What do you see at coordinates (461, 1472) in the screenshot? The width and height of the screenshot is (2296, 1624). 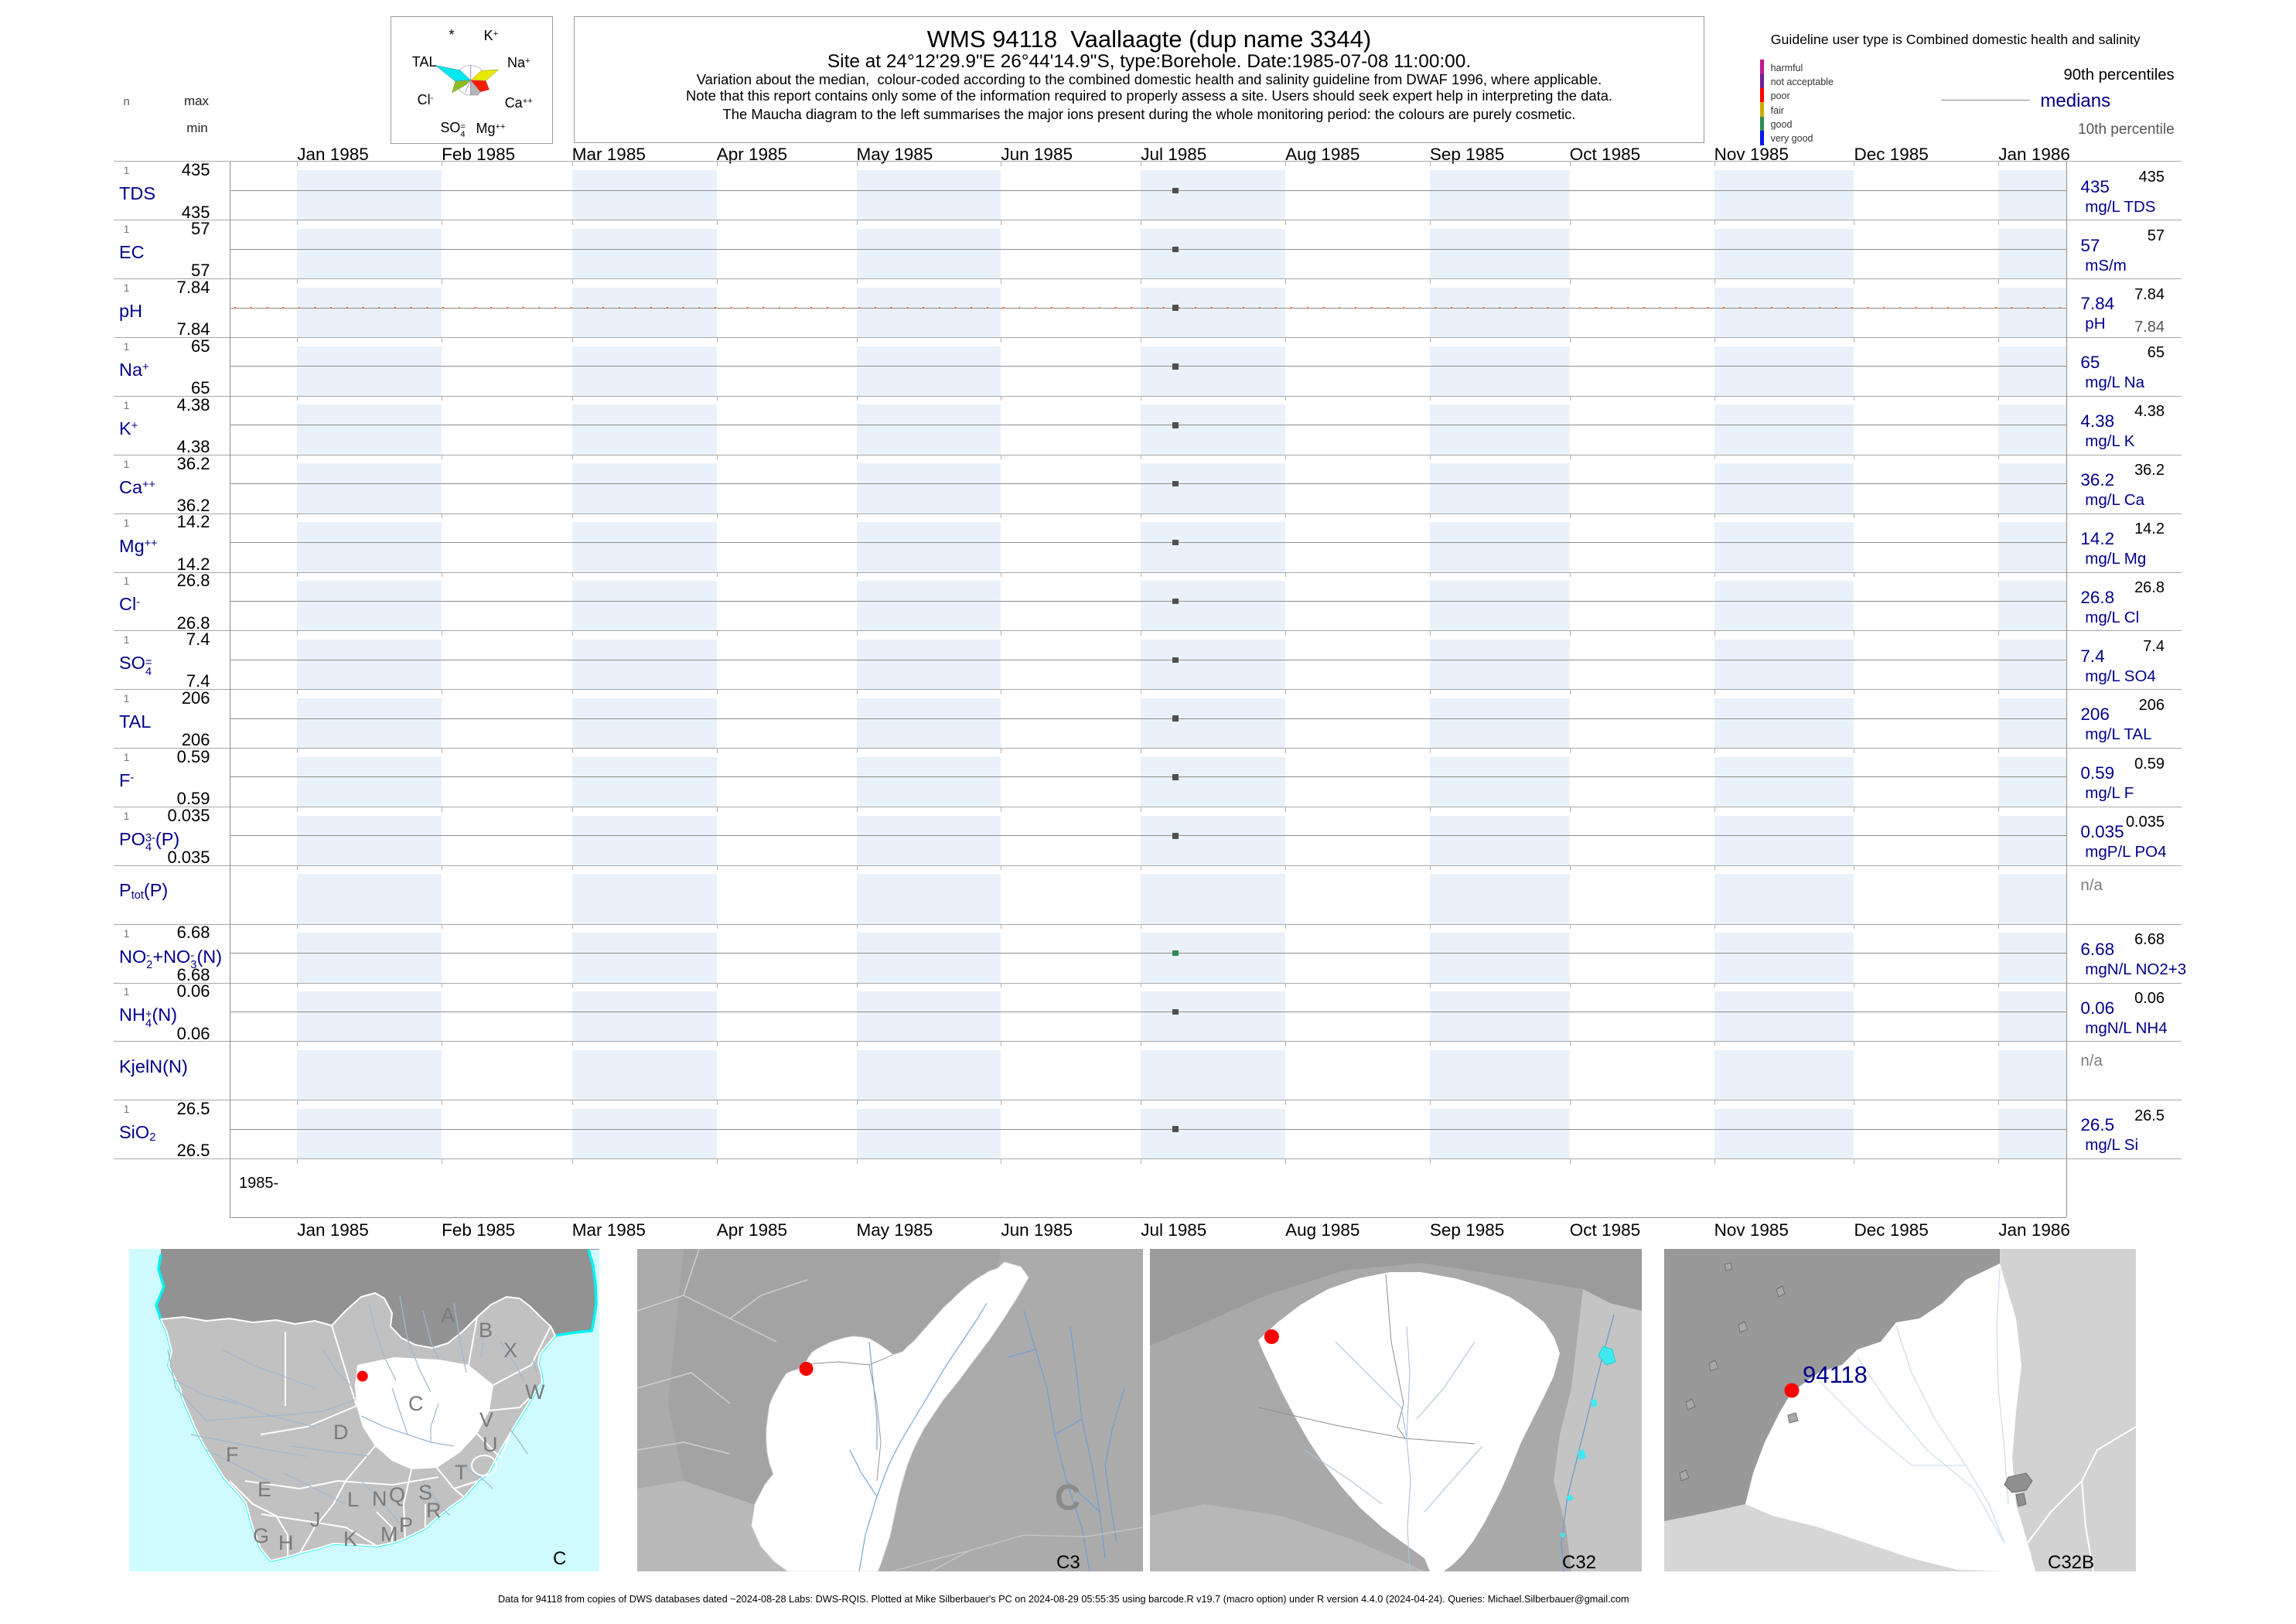 I see `svg-text: T` at bounding box center [461, 1472].